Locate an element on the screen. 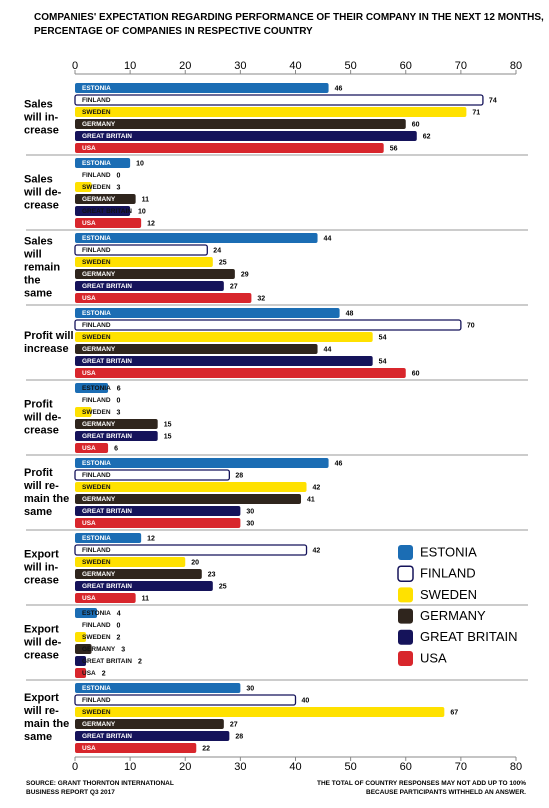 The height and width of the screenshot is (808, 549). category-label: Sales will in-crease is located at coordinates (41, 117).